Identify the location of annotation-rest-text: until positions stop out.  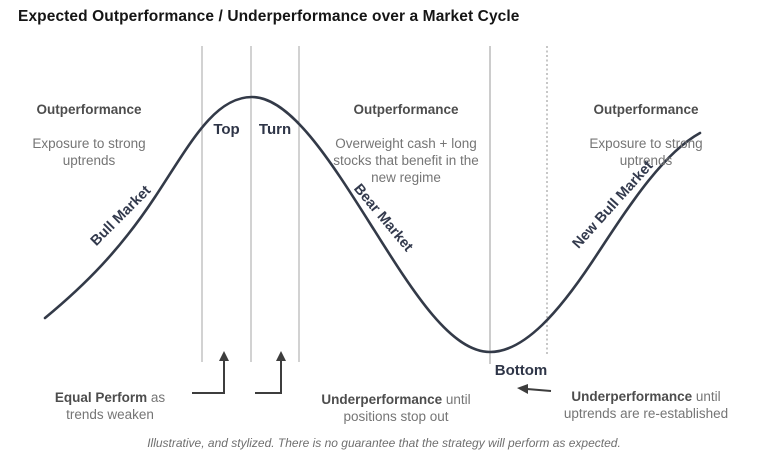
(407, 408).